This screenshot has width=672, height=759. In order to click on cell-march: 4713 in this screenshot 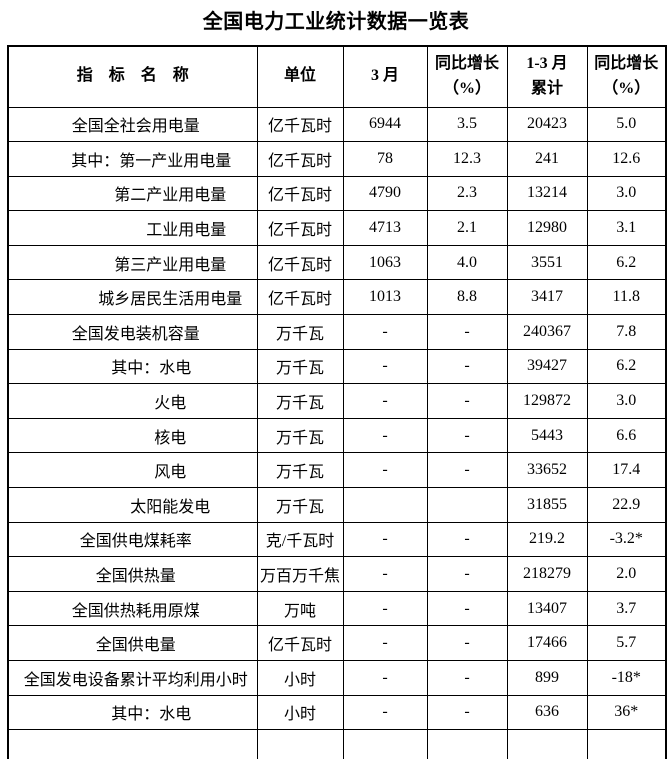, I will do `click(385, 228)`.